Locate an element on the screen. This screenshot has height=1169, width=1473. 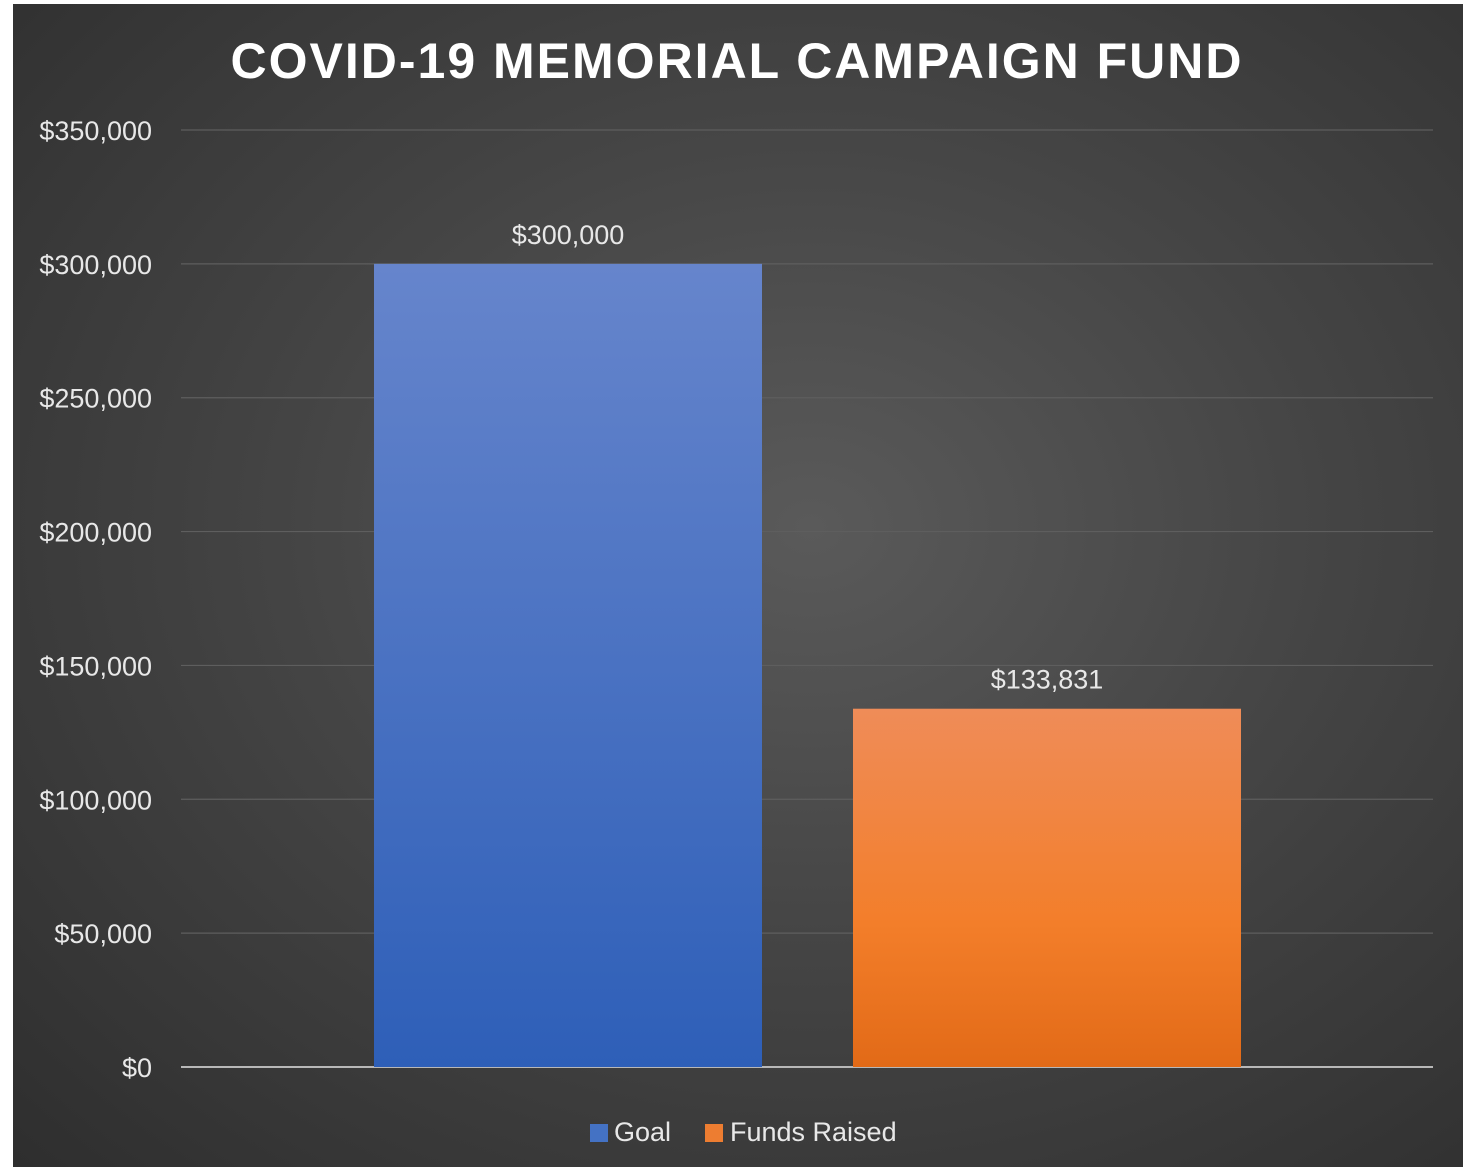
legend: Goal Funds Raised is located at coordinates (743, 1132).